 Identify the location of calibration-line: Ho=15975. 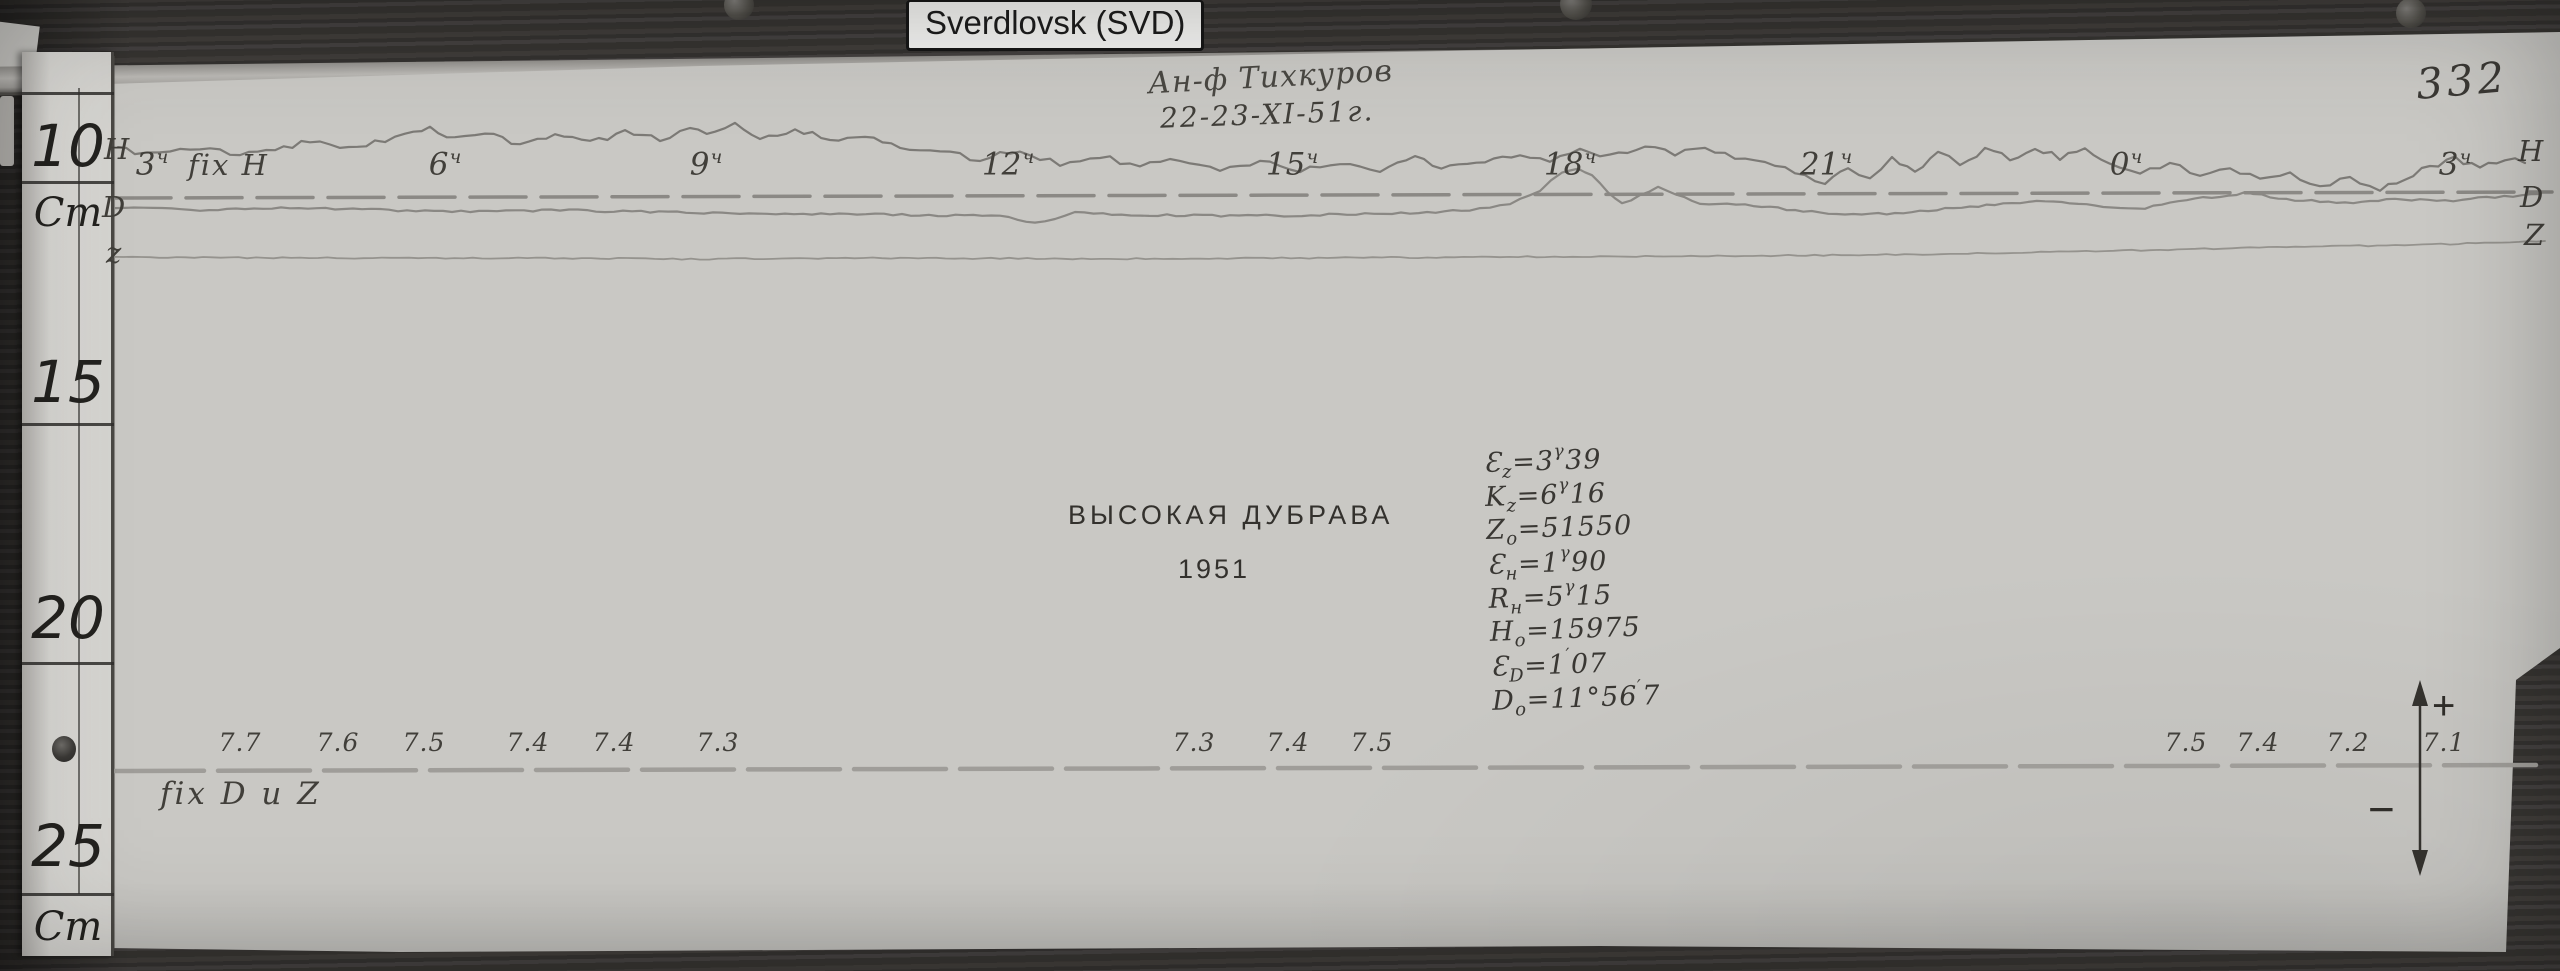
(1565, 631).